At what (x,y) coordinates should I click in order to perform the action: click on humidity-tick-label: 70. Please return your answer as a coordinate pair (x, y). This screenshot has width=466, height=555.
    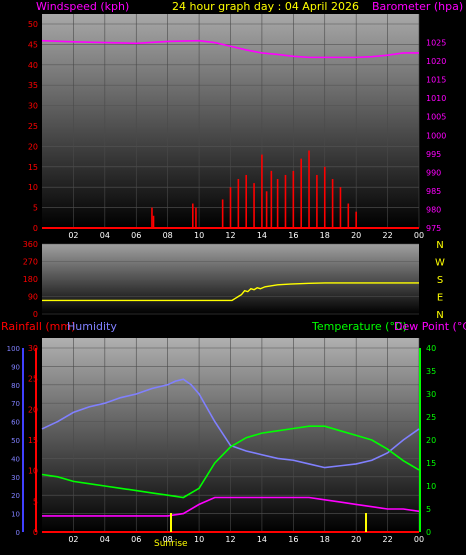
    Looking at the image, I should click on (15, 404).